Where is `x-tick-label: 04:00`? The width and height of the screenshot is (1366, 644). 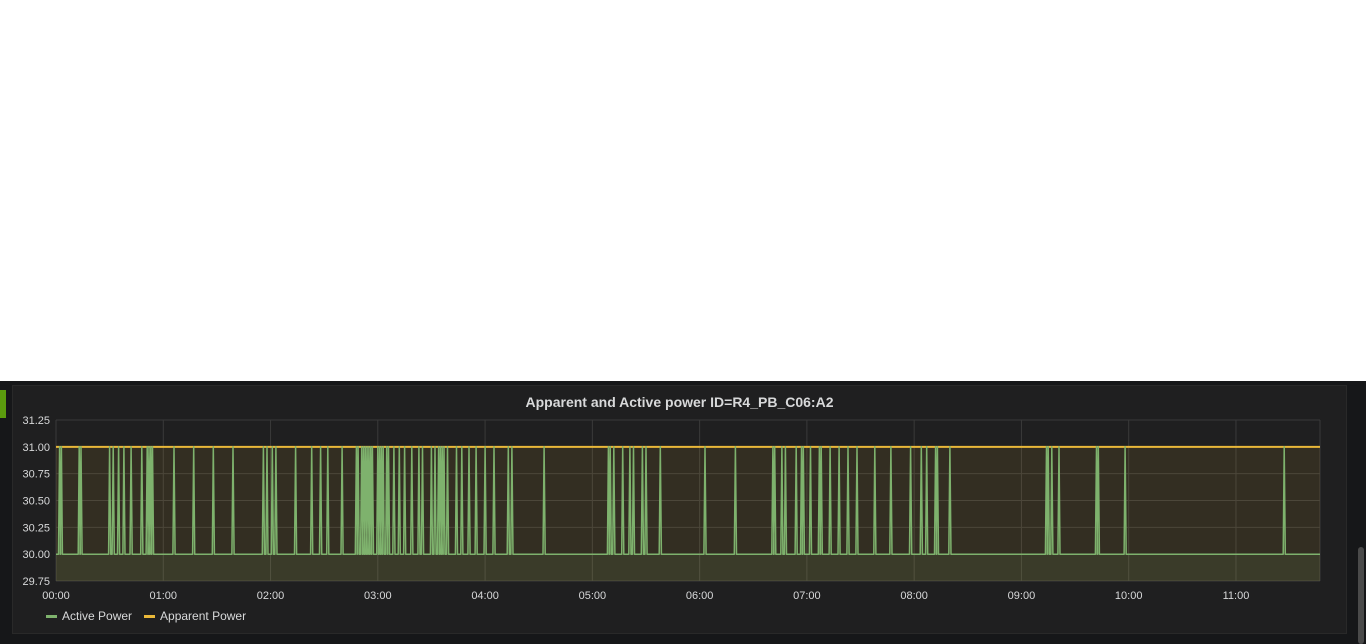 x-tick-label: 04:00 is located at coordinates (485, 596).